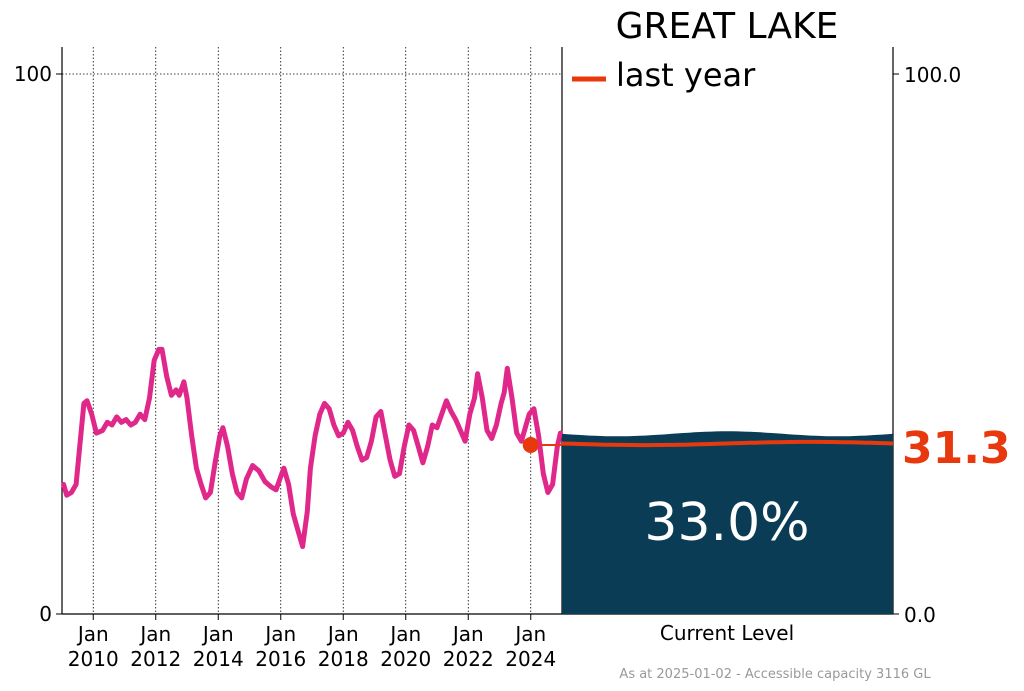 This screenshot has width=1024, height=691. Describe the element at coordinates (530, 659) in the screenshot. I see `x-tick-label: 2024` at that location.